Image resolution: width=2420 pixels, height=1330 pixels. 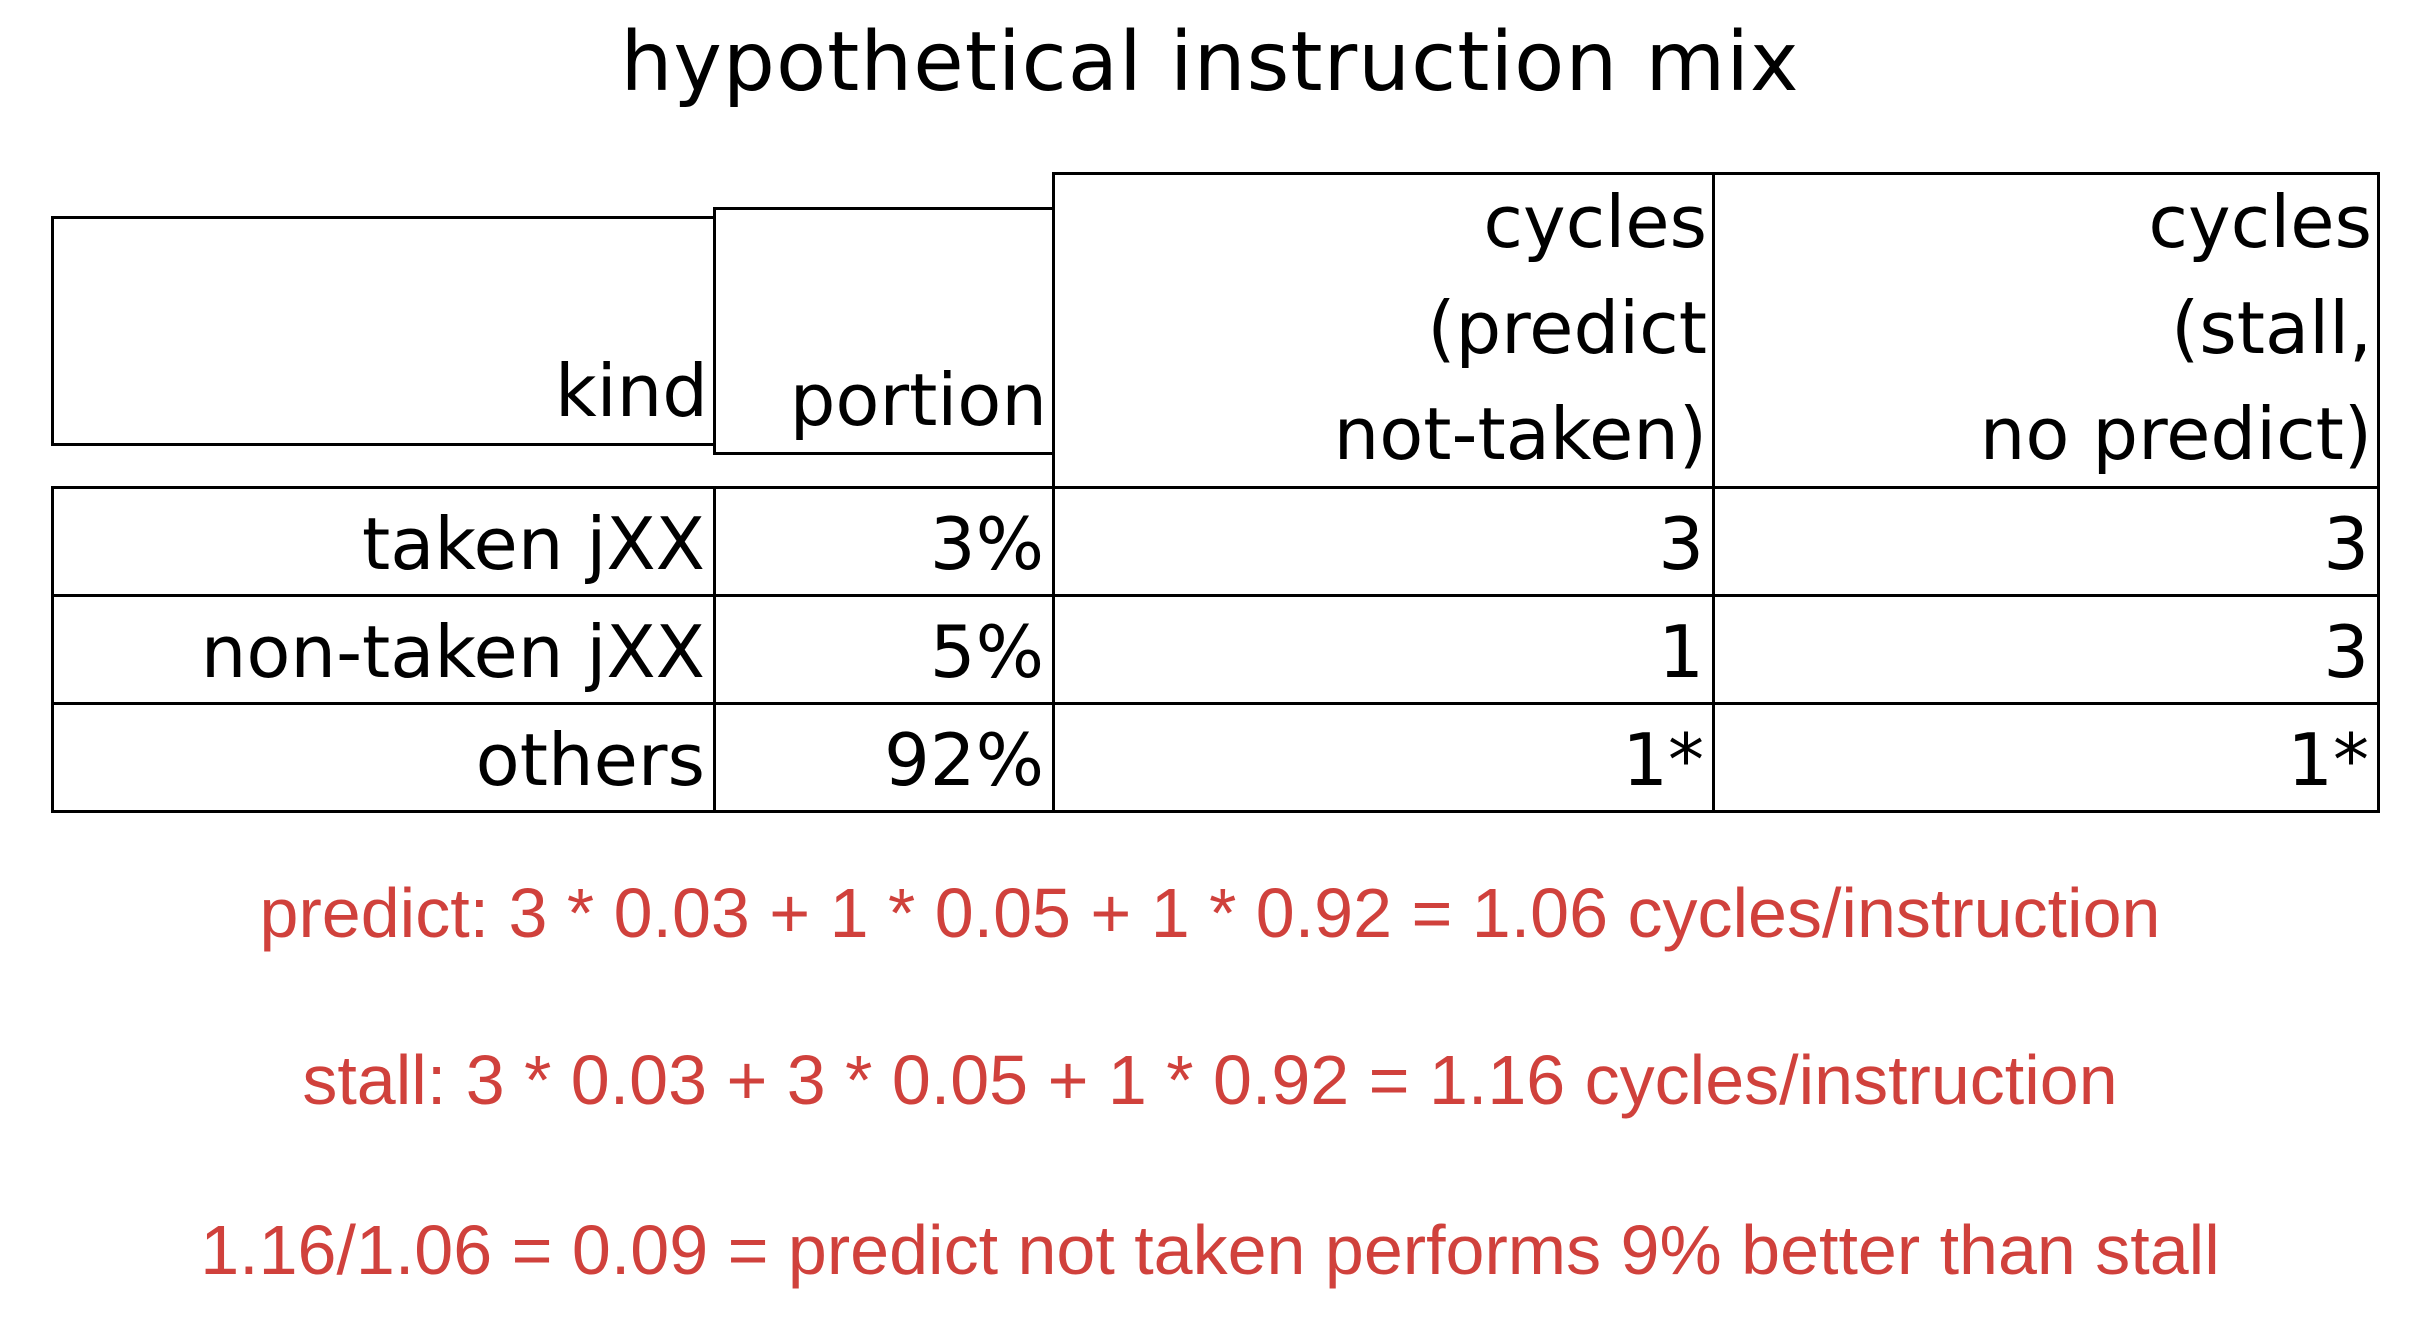 I want to click on header-divider, so click(x=1713, y=330).